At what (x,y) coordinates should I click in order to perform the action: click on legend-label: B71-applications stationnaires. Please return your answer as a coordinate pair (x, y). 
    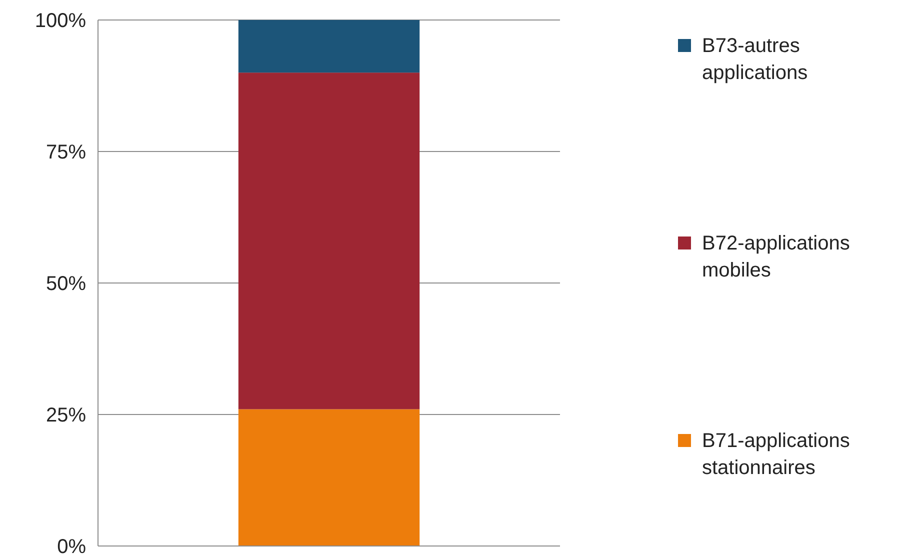
    Looking at the image, I should click on (776, 454).